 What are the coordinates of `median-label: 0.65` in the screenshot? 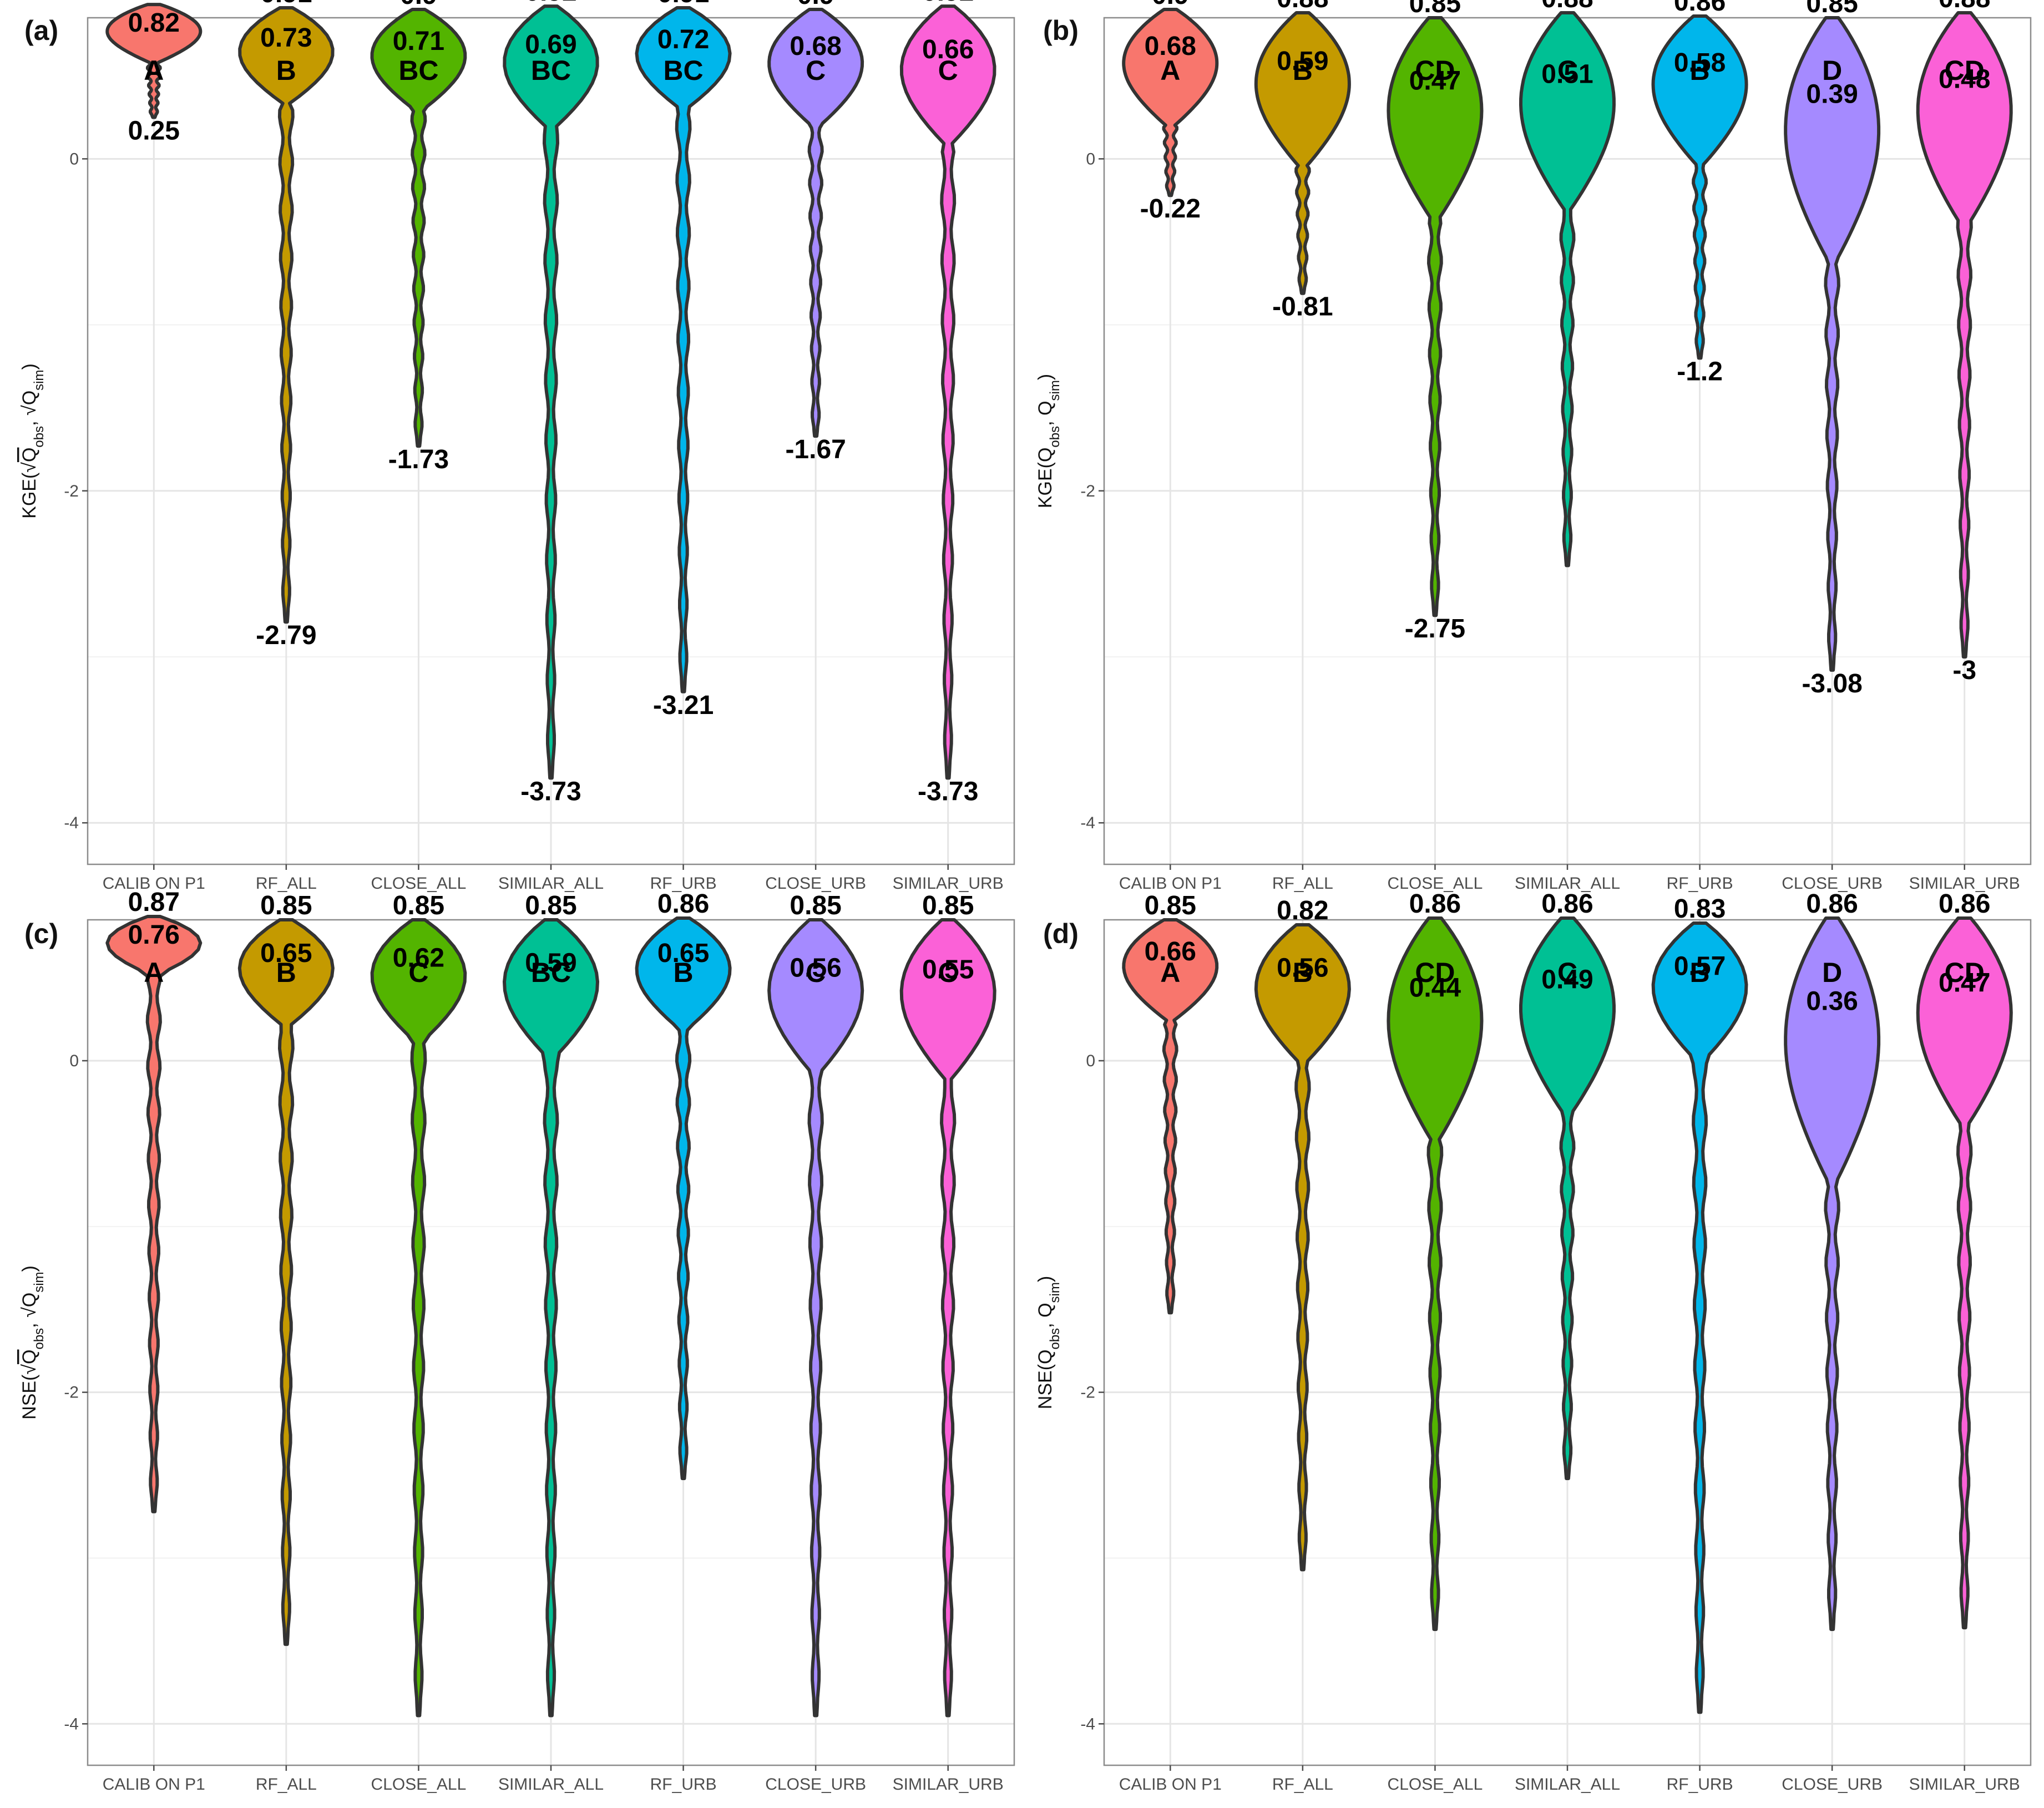 It's located at (683, 953).